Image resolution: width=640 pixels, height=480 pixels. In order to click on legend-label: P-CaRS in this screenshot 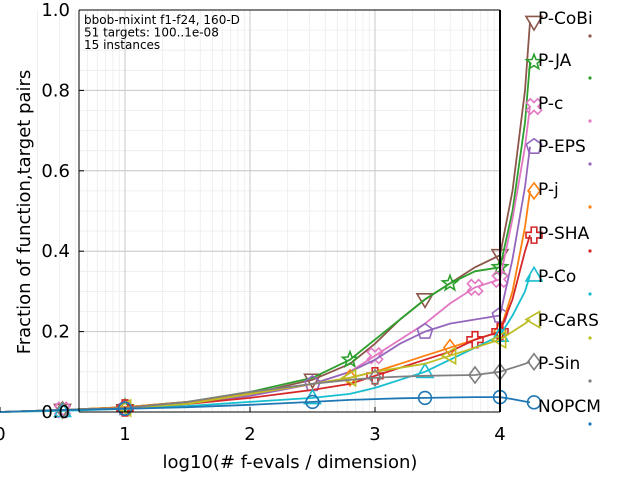, I will do `click(568, 321)`.